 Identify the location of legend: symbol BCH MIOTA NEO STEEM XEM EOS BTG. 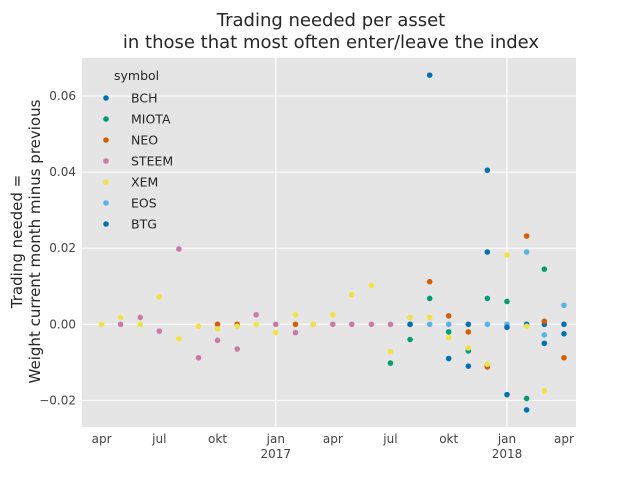
(138, 150).